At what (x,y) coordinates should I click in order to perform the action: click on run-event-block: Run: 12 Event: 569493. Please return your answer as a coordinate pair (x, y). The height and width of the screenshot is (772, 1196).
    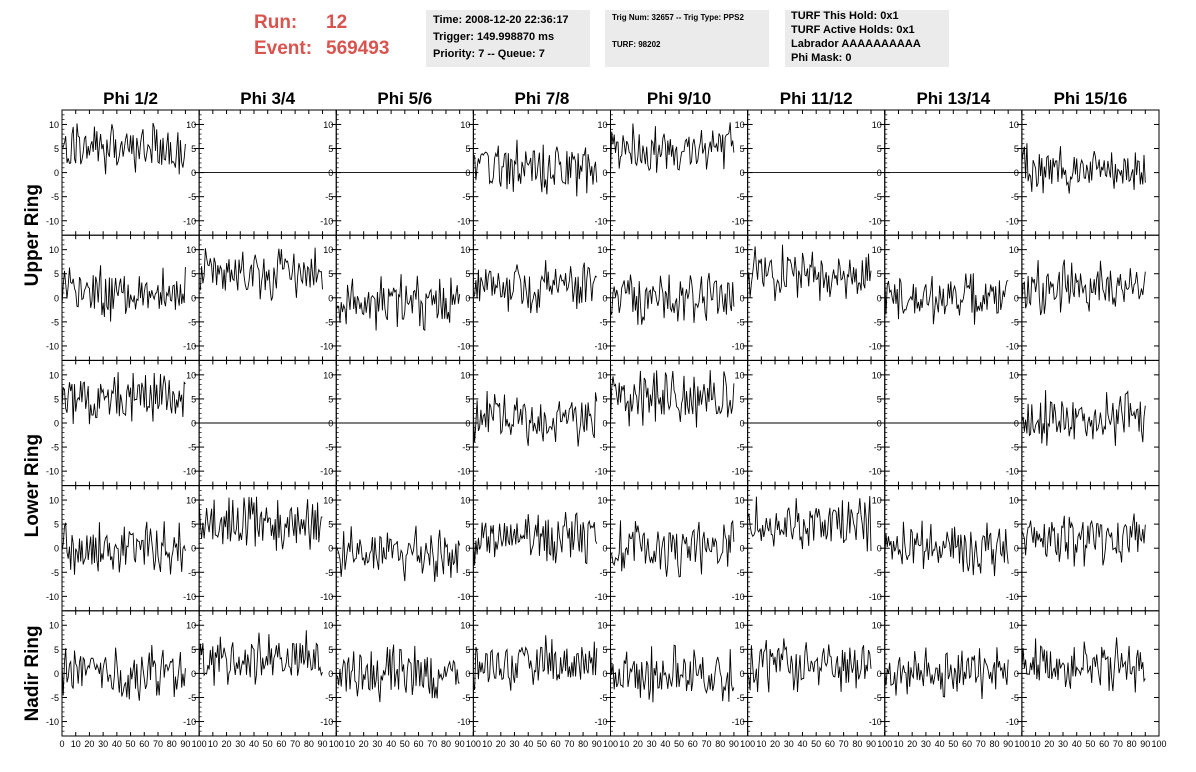
    Looking at the image, I should click on (335, 36).